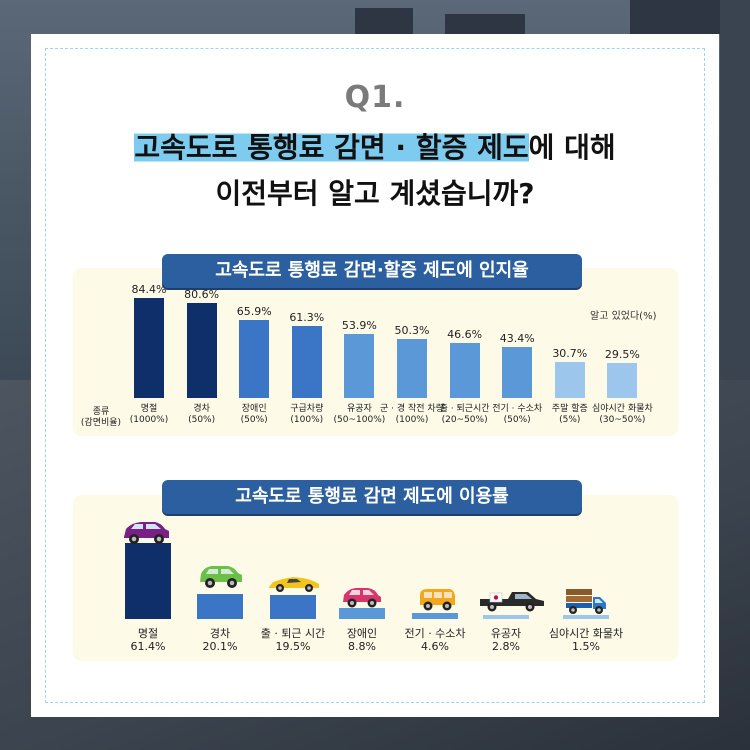  What do you see at coordinates (512, 602) in the screenshot?
I see `black-pickup-truck-icon` at bounding box center [512, 602].